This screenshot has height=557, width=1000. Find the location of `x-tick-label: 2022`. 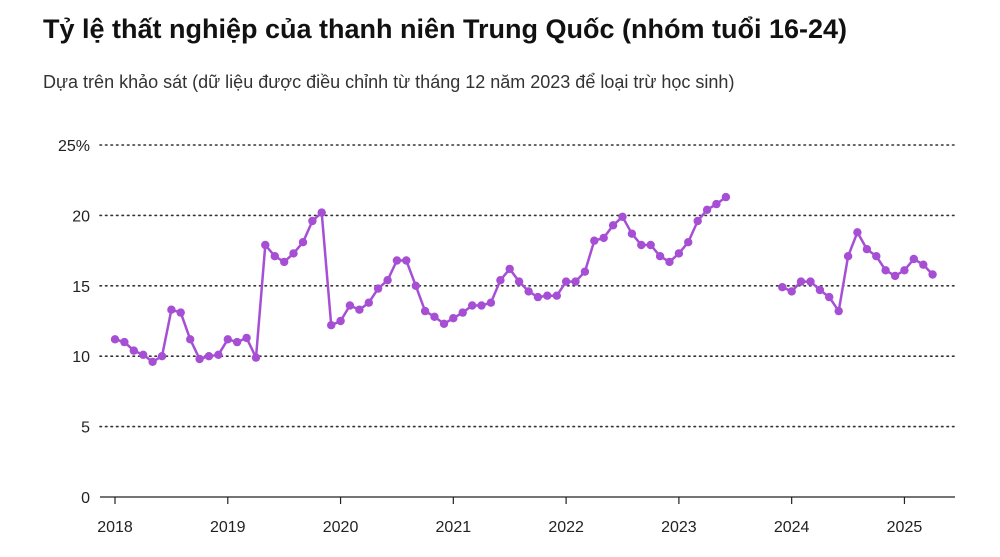

x-tick-label: 2022 is located at coordinates (566, 527).